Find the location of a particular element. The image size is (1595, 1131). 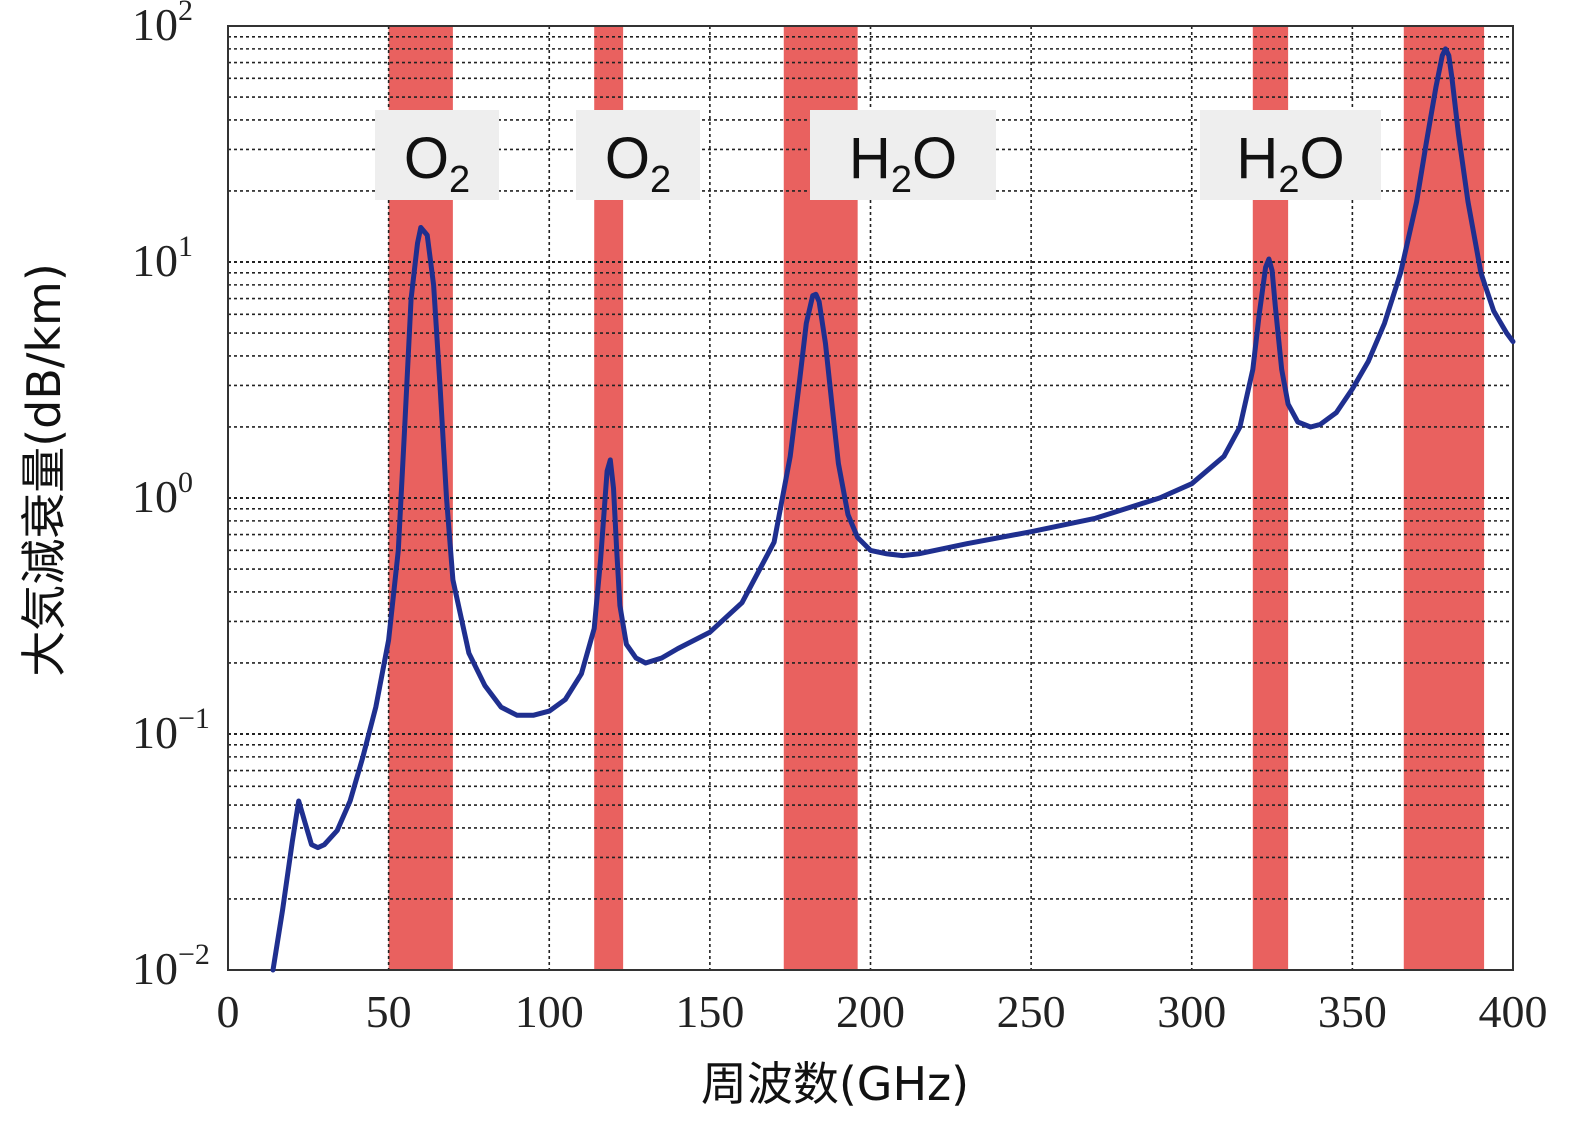

x-tick-labels: 0 50 100 150 200 250 300 350 400 is located at coordinates (882, 1011).